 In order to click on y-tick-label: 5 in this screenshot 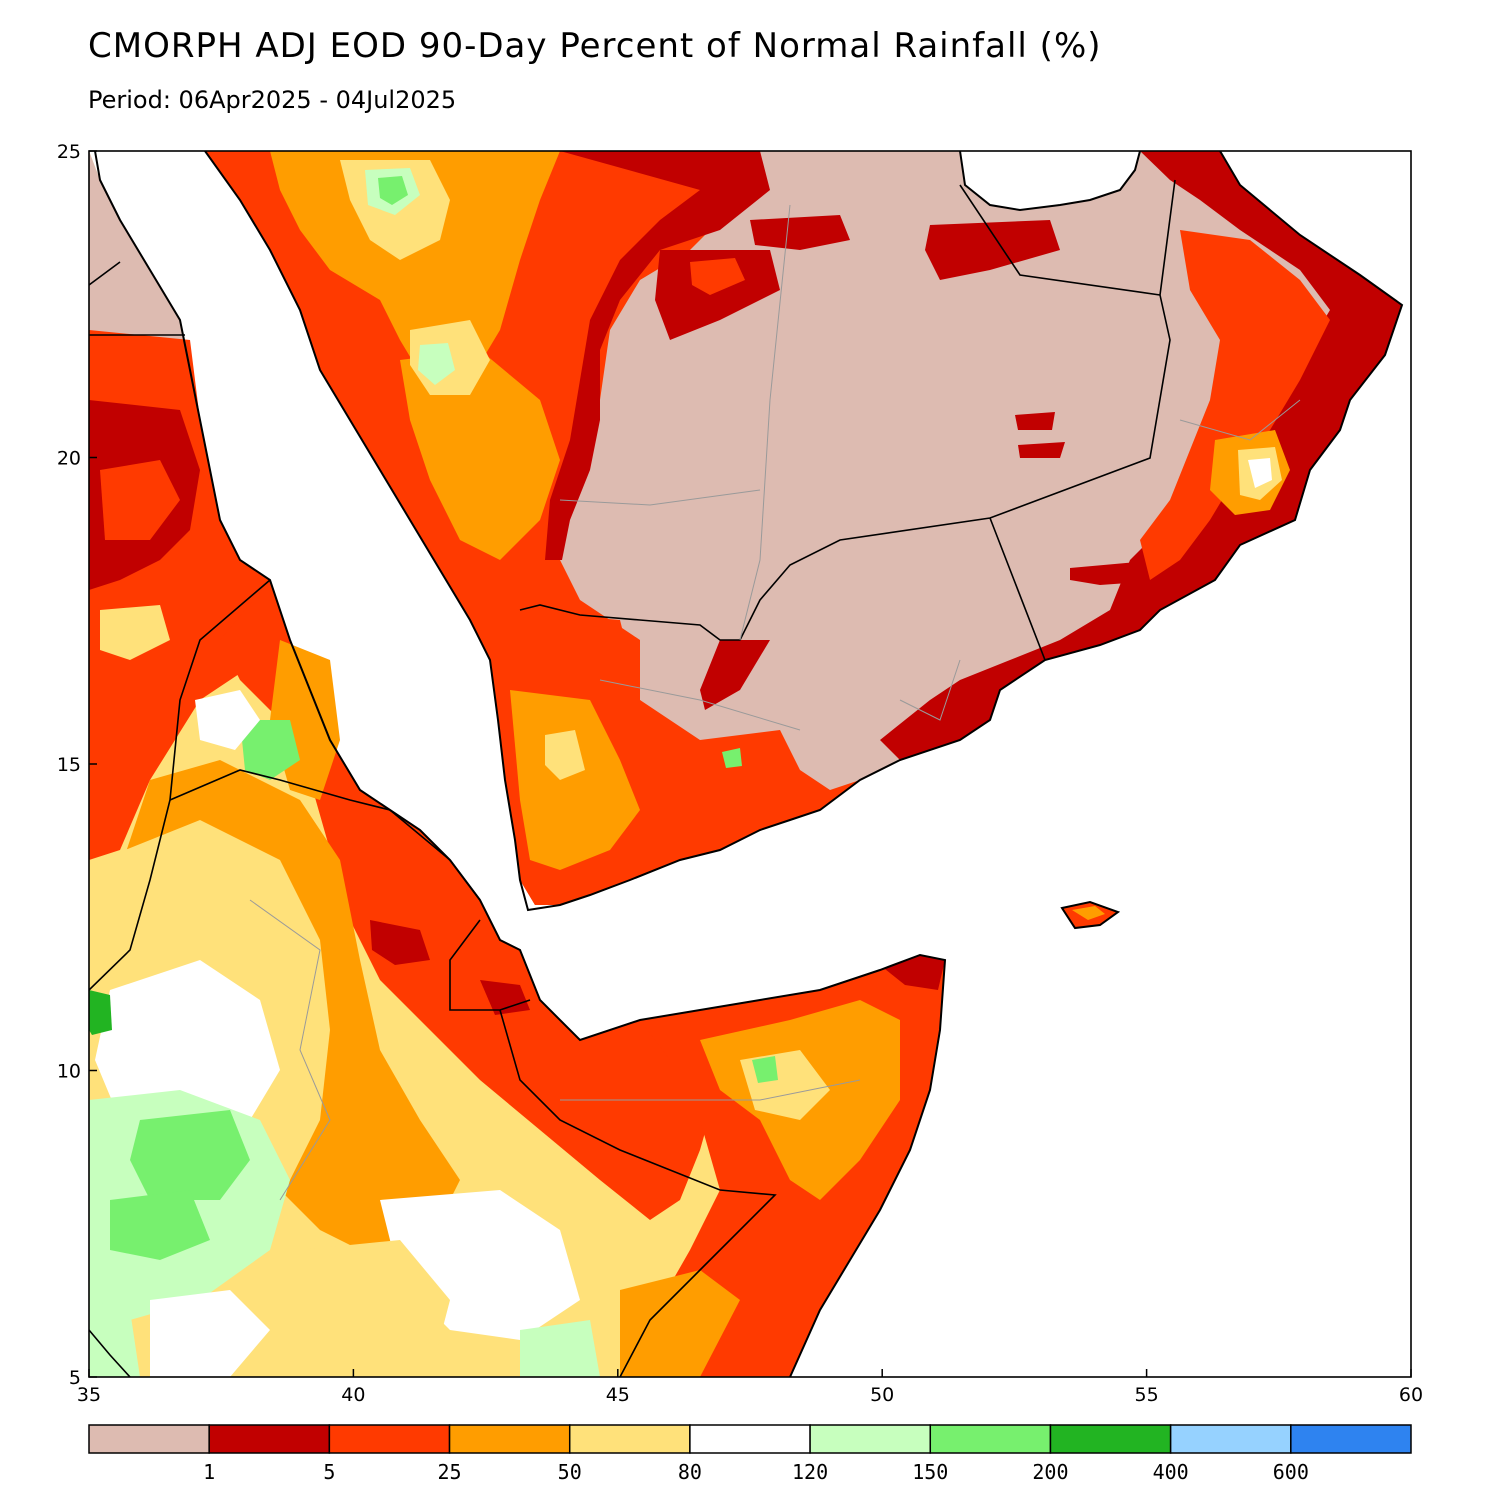, I will do `click(75, 1378)`.